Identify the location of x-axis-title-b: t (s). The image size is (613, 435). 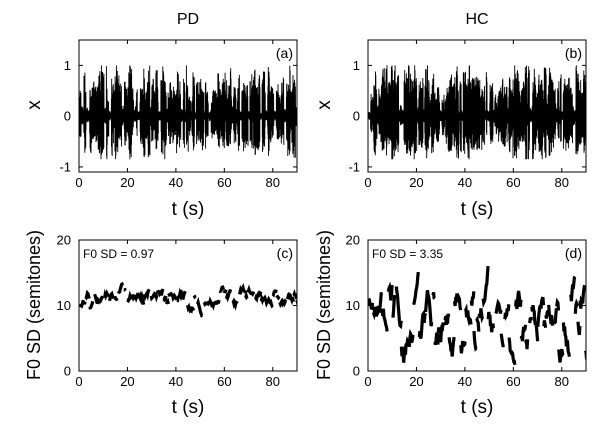
(477, 209).